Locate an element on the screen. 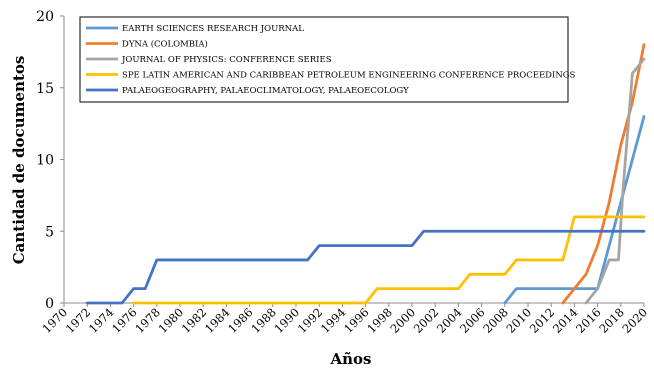 The image size is (654, 368). x-tick-label: 1998 is located at coordinates (379, 320).